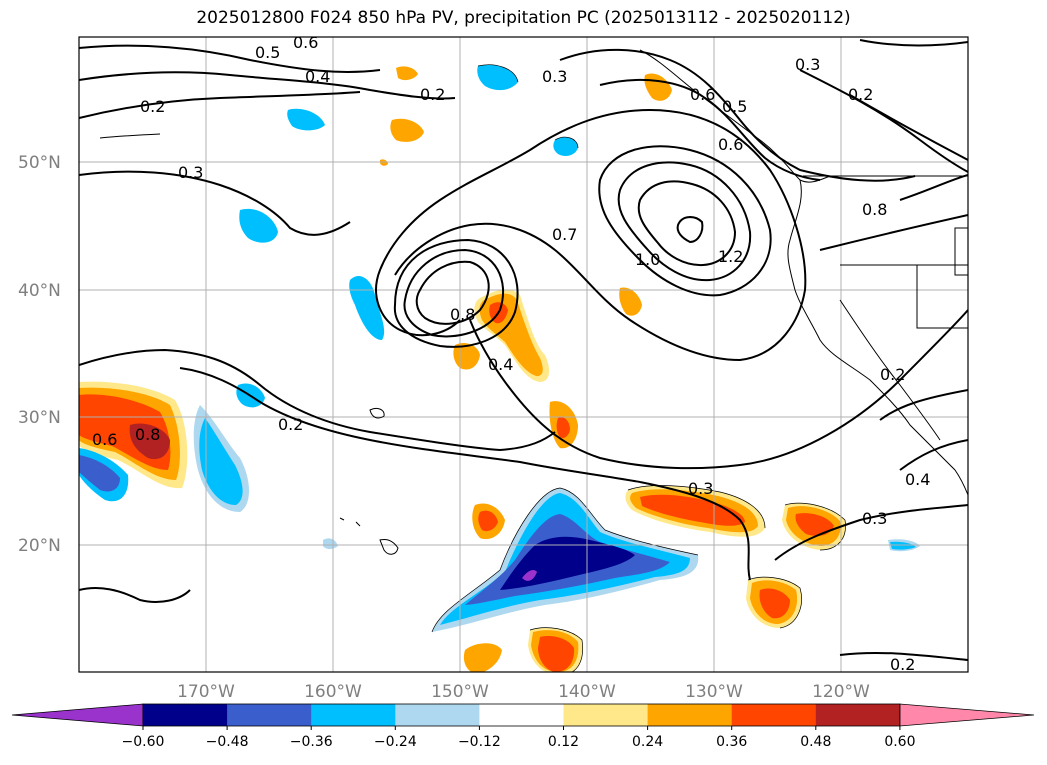 Image resolution: width=1047 pixels, height=765 pixels. Describe the element at coordinates (77, 715) in the screenshot. I see `colorbar-extension-low` at that location.